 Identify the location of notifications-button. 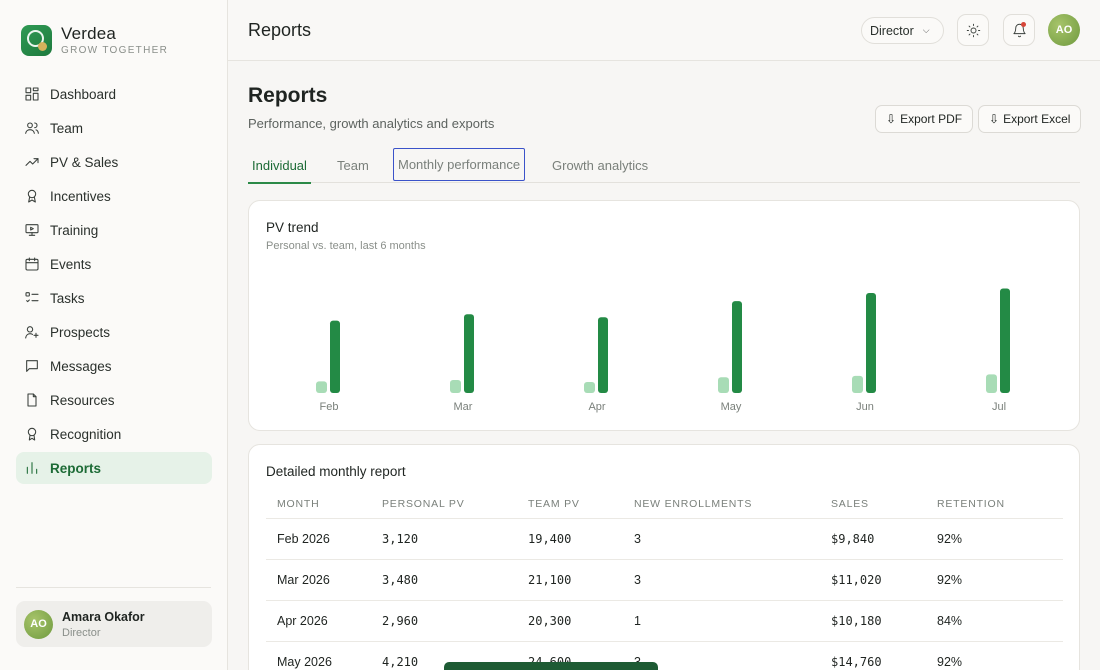
(1019, 30).